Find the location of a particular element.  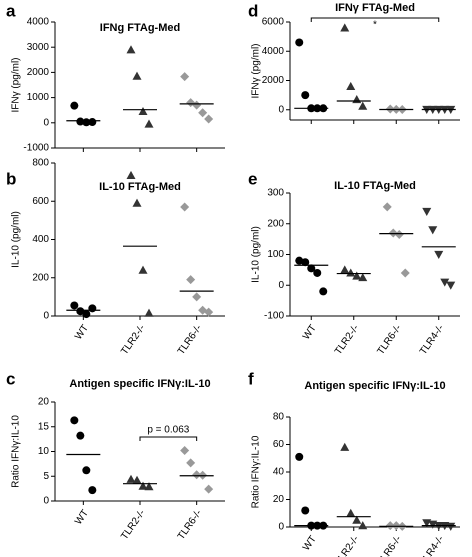

panel-title: IFNg FTAg-Med is located at coordinates (140, 28).